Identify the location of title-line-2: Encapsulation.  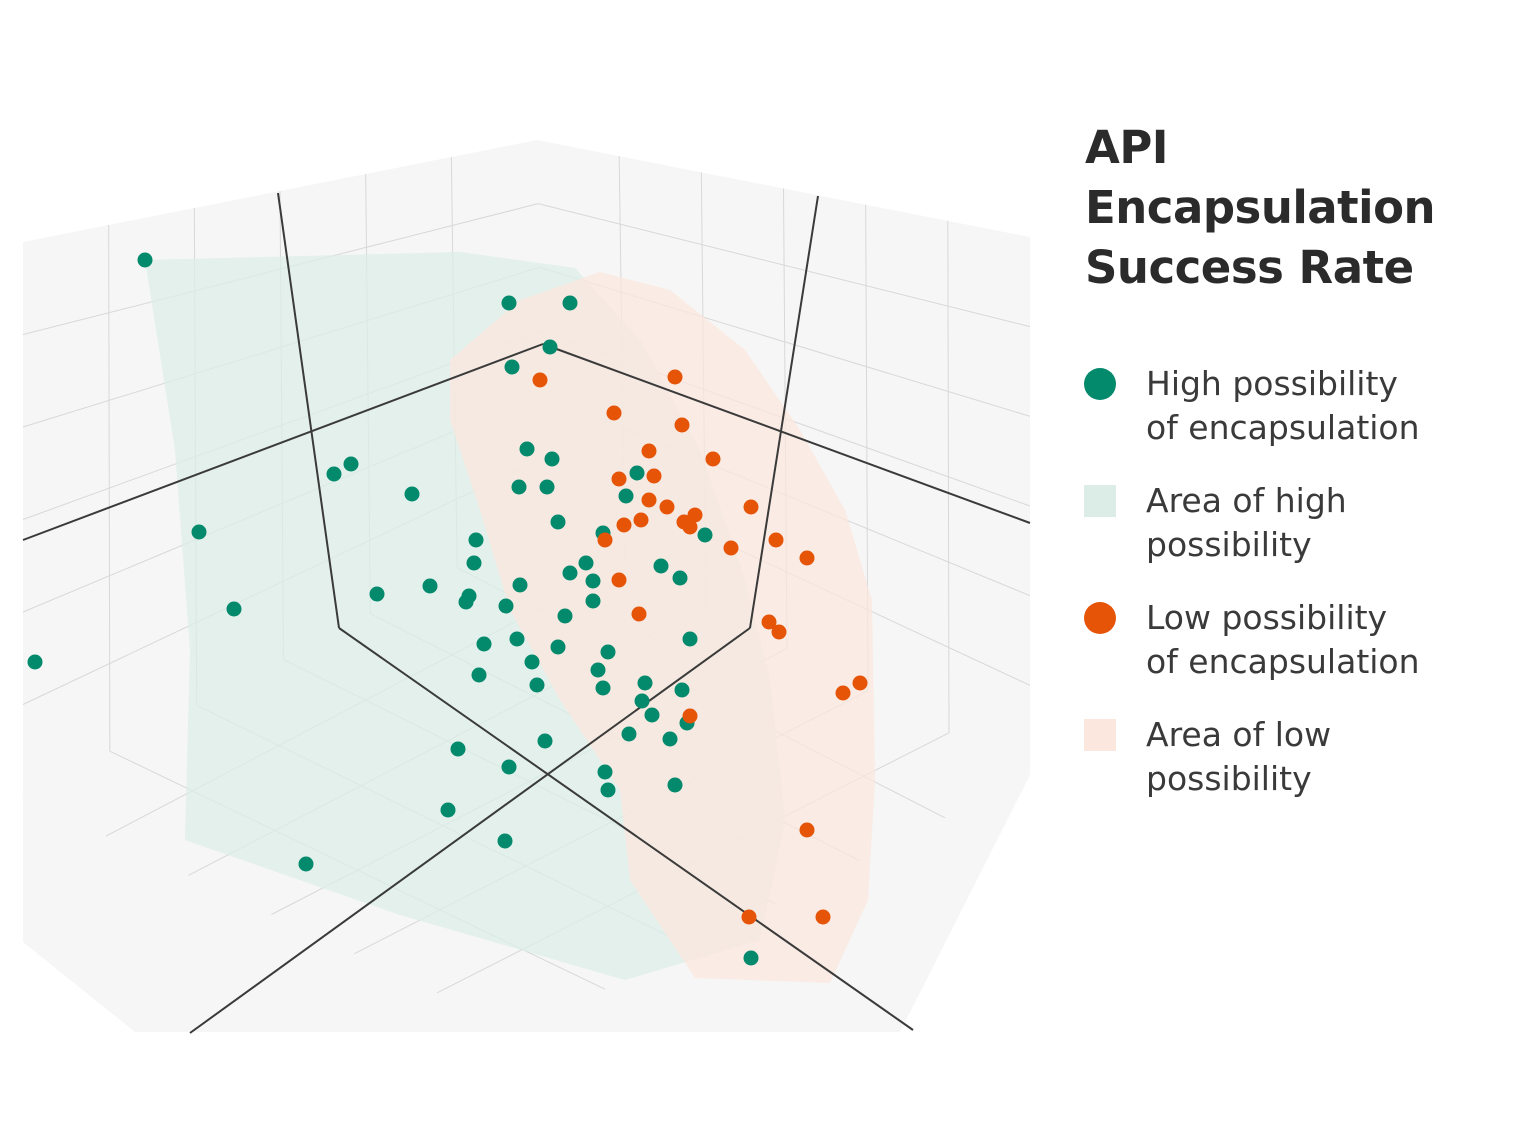
(1260, 207).